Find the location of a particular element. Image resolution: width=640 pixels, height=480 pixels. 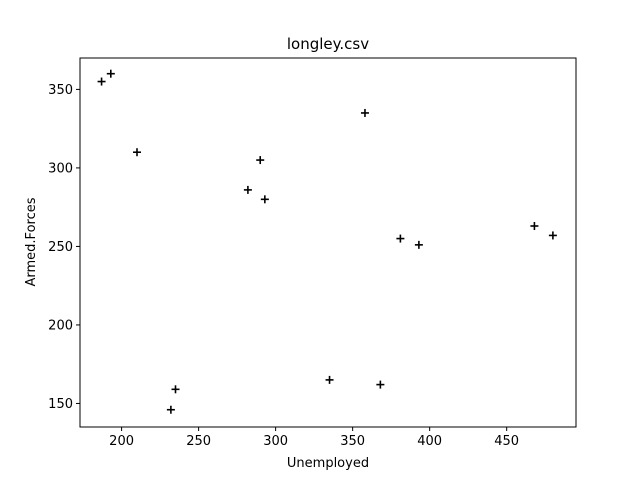

y-tick: 350 is located at coordinates (64, 90).